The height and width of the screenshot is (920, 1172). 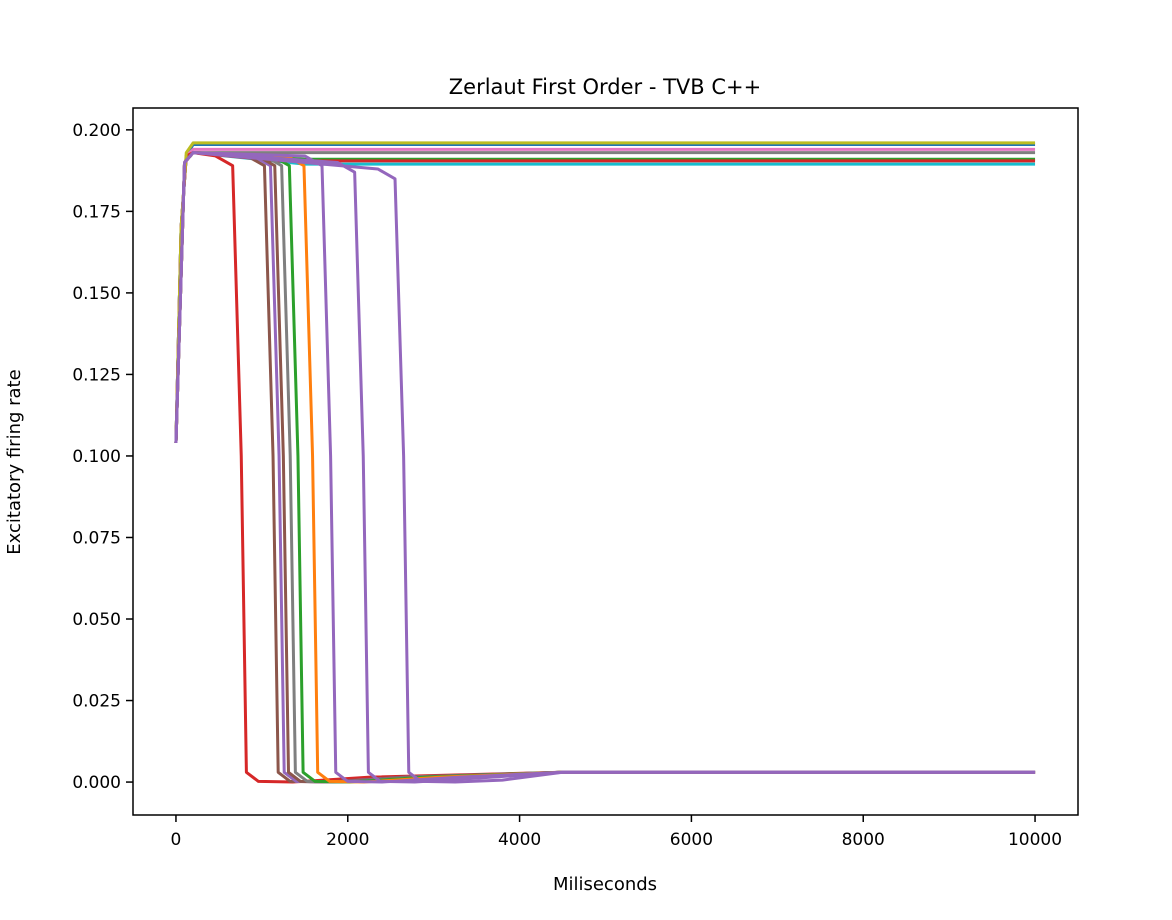 I want to click on y-tick-label: 0.000, so click(x=96, y=783).